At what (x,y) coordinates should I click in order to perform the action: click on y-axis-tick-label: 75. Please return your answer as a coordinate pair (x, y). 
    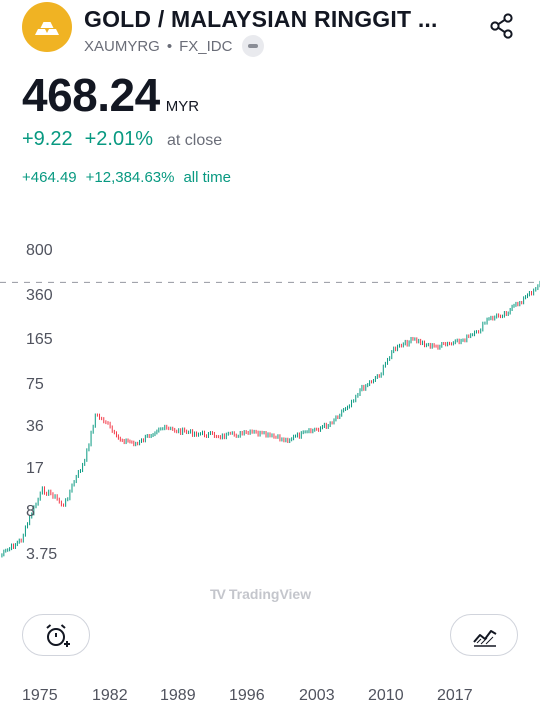
    Looking at the image, I should click on (35, 385).